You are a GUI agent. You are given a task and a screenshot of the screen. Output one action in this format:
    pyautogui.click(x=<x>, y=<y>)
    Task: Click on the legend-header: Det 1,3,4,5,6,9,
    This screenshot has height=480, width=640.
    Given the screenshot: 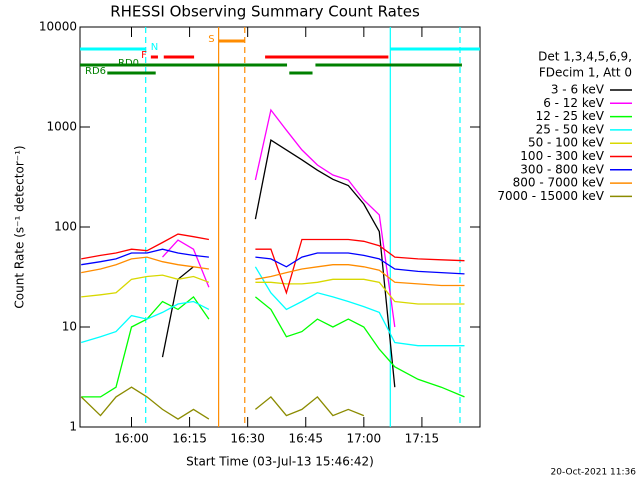 What is the action you would take?
    pyautogui.click(x=585, y=57)
    